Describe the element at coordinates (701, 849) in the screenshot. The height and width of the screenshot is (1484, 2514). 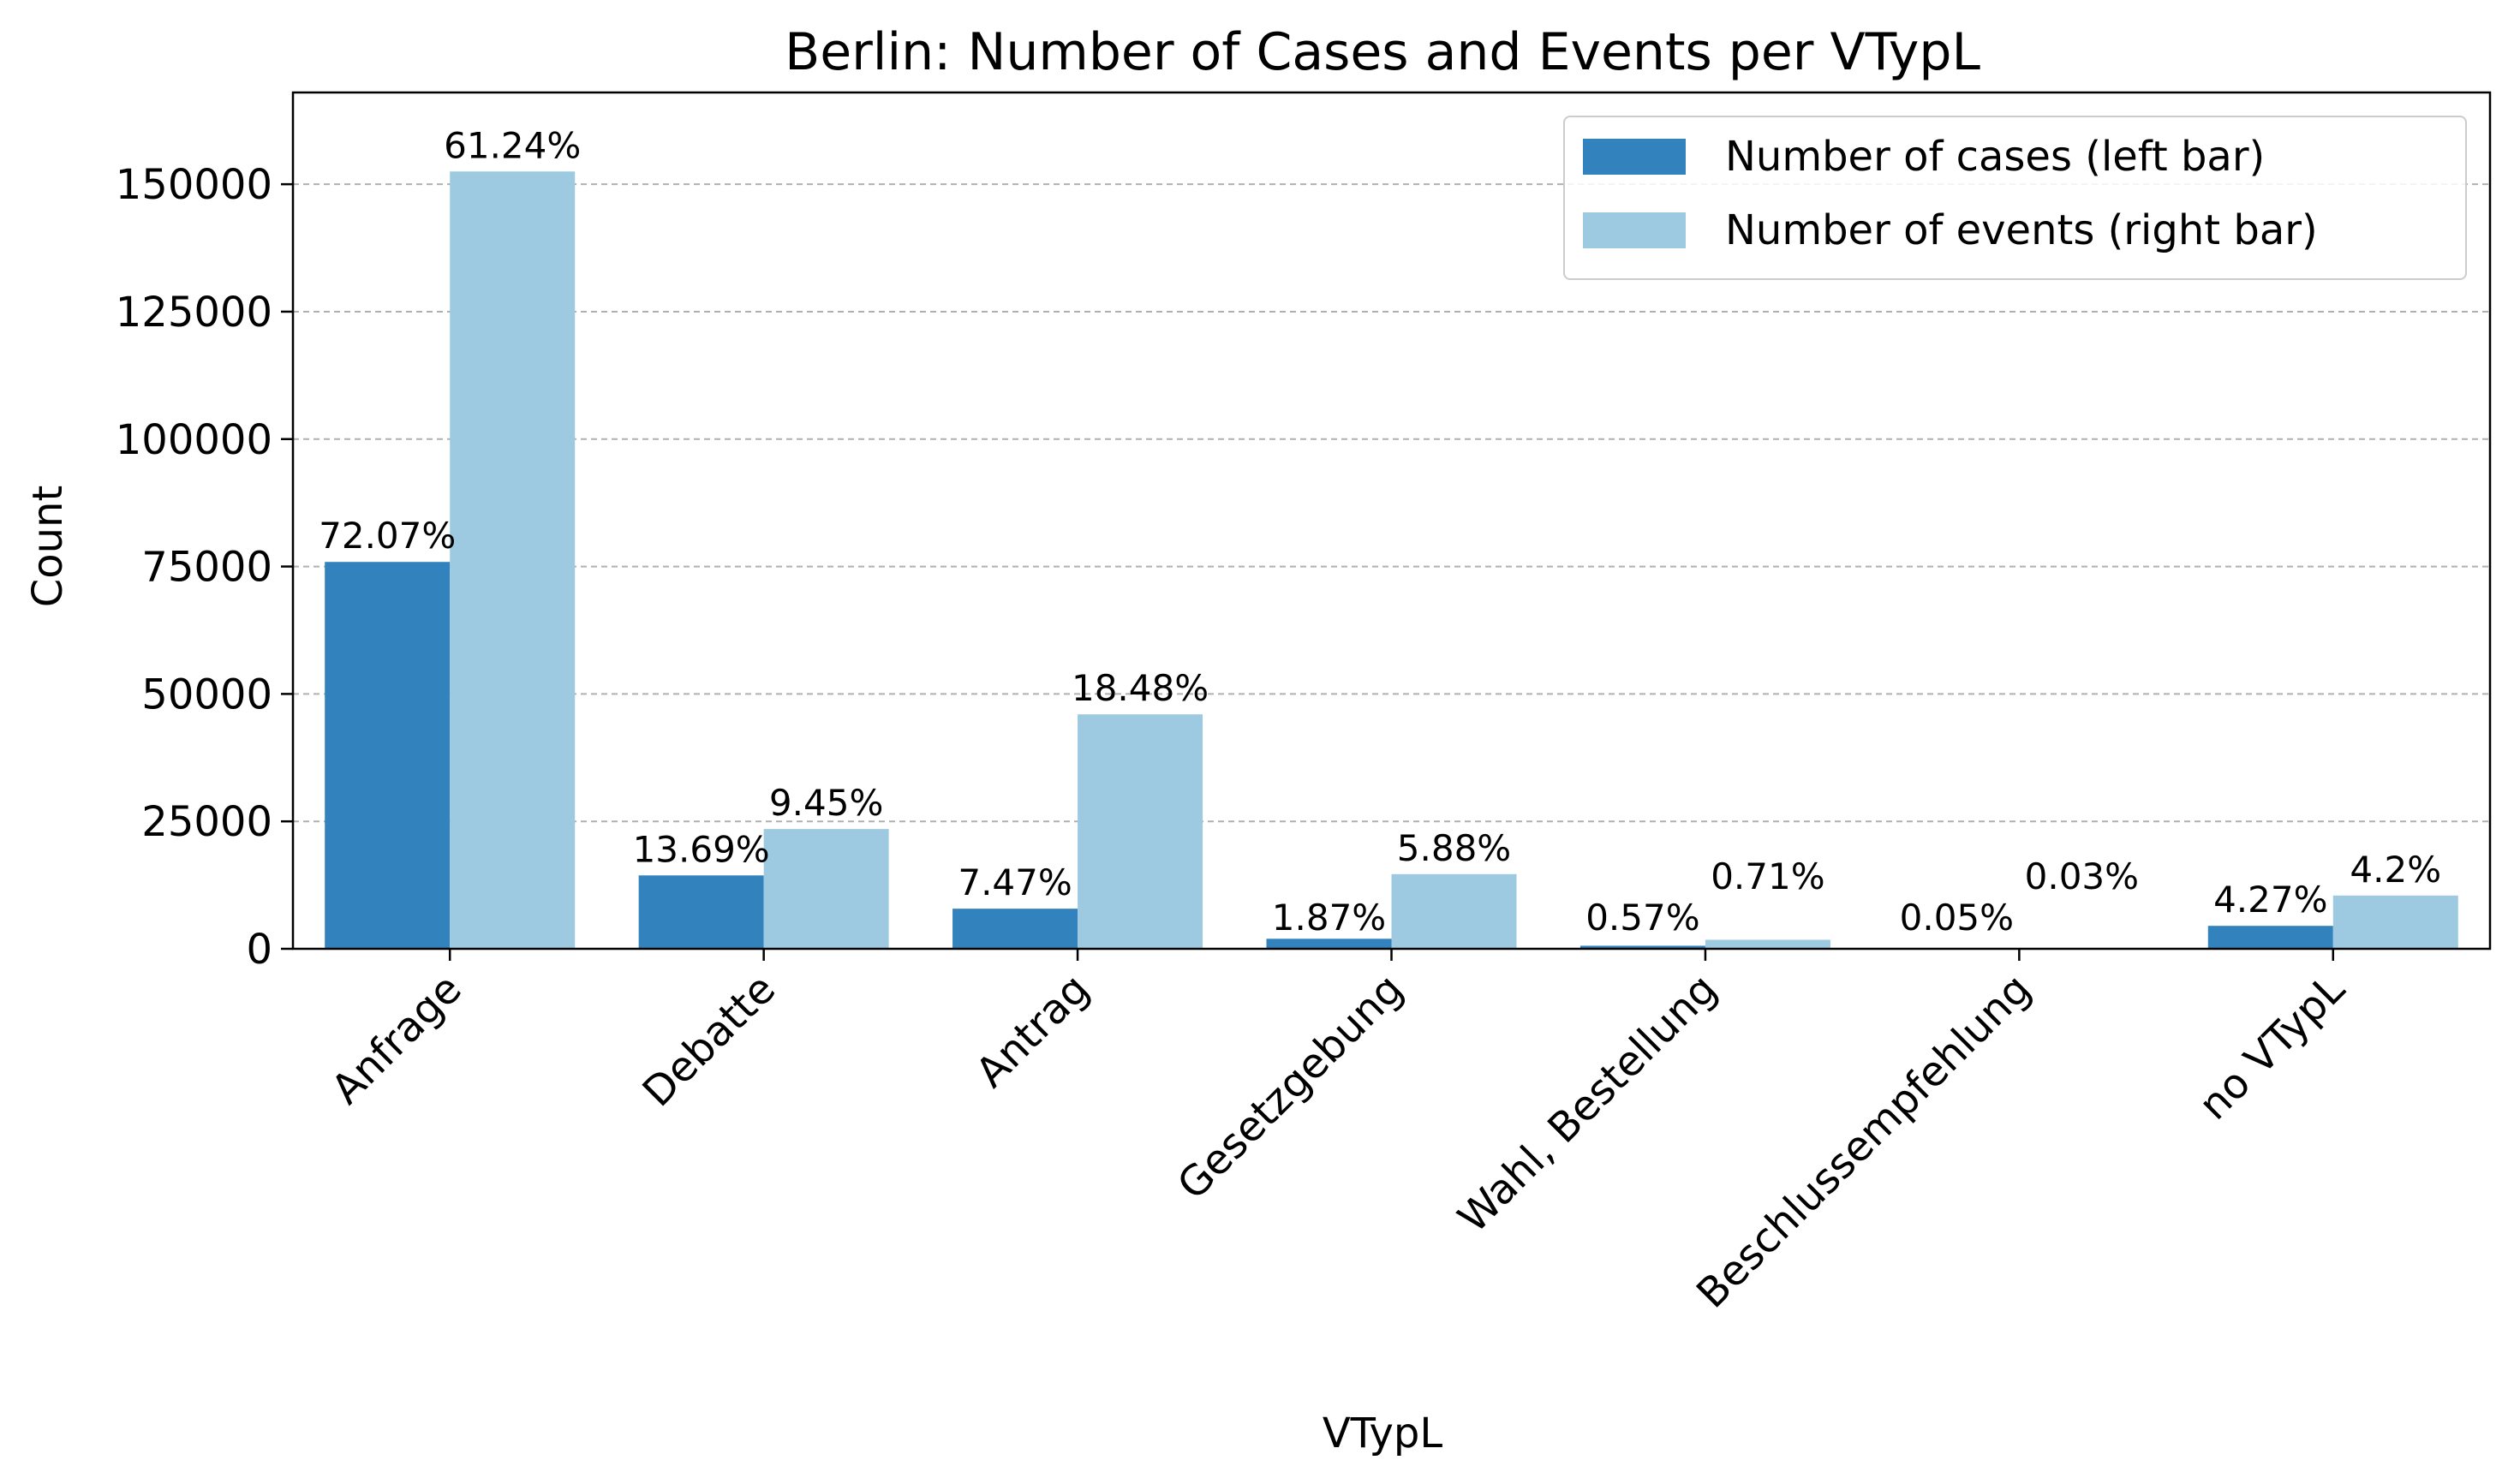
I see `cases-bar-label: 13.69%` at that location.